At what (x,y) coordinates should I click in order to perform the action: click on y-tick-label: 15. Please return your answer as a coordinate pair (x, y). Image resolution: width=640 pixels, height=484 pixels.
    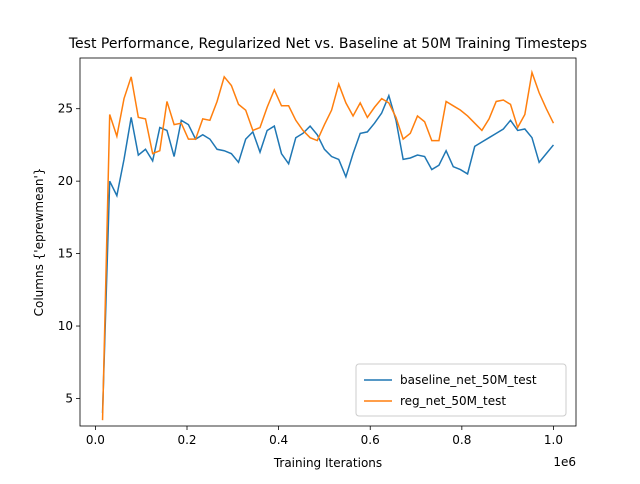
    Looking at the image, I should click on (65, 254).